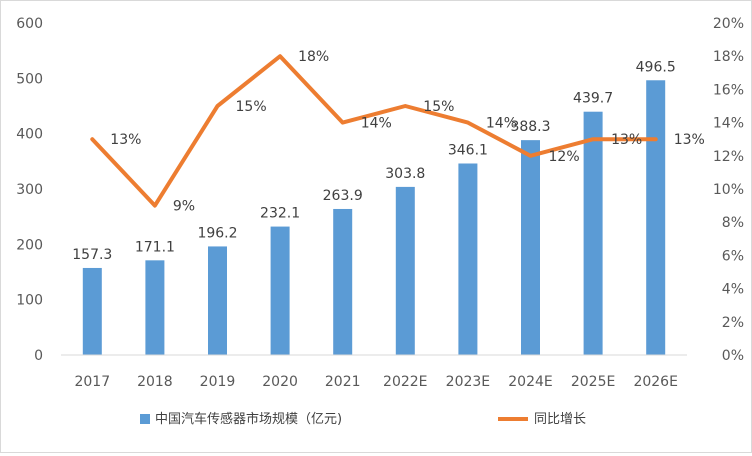 This screenshot has height=456, width=752. What do you see at coordinates (655, 382) in the screenshot?
I see `x-tick-label: 2026E` at bounding box center [655, 382].